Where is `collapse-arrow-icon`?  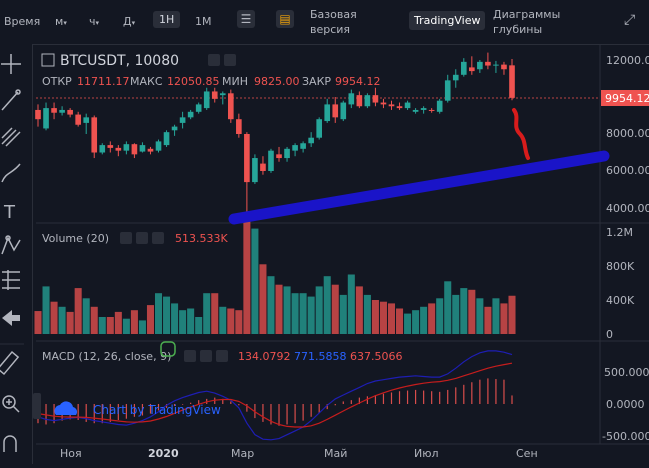 collapse-arrow-icon is located at coordinates (37, 406).